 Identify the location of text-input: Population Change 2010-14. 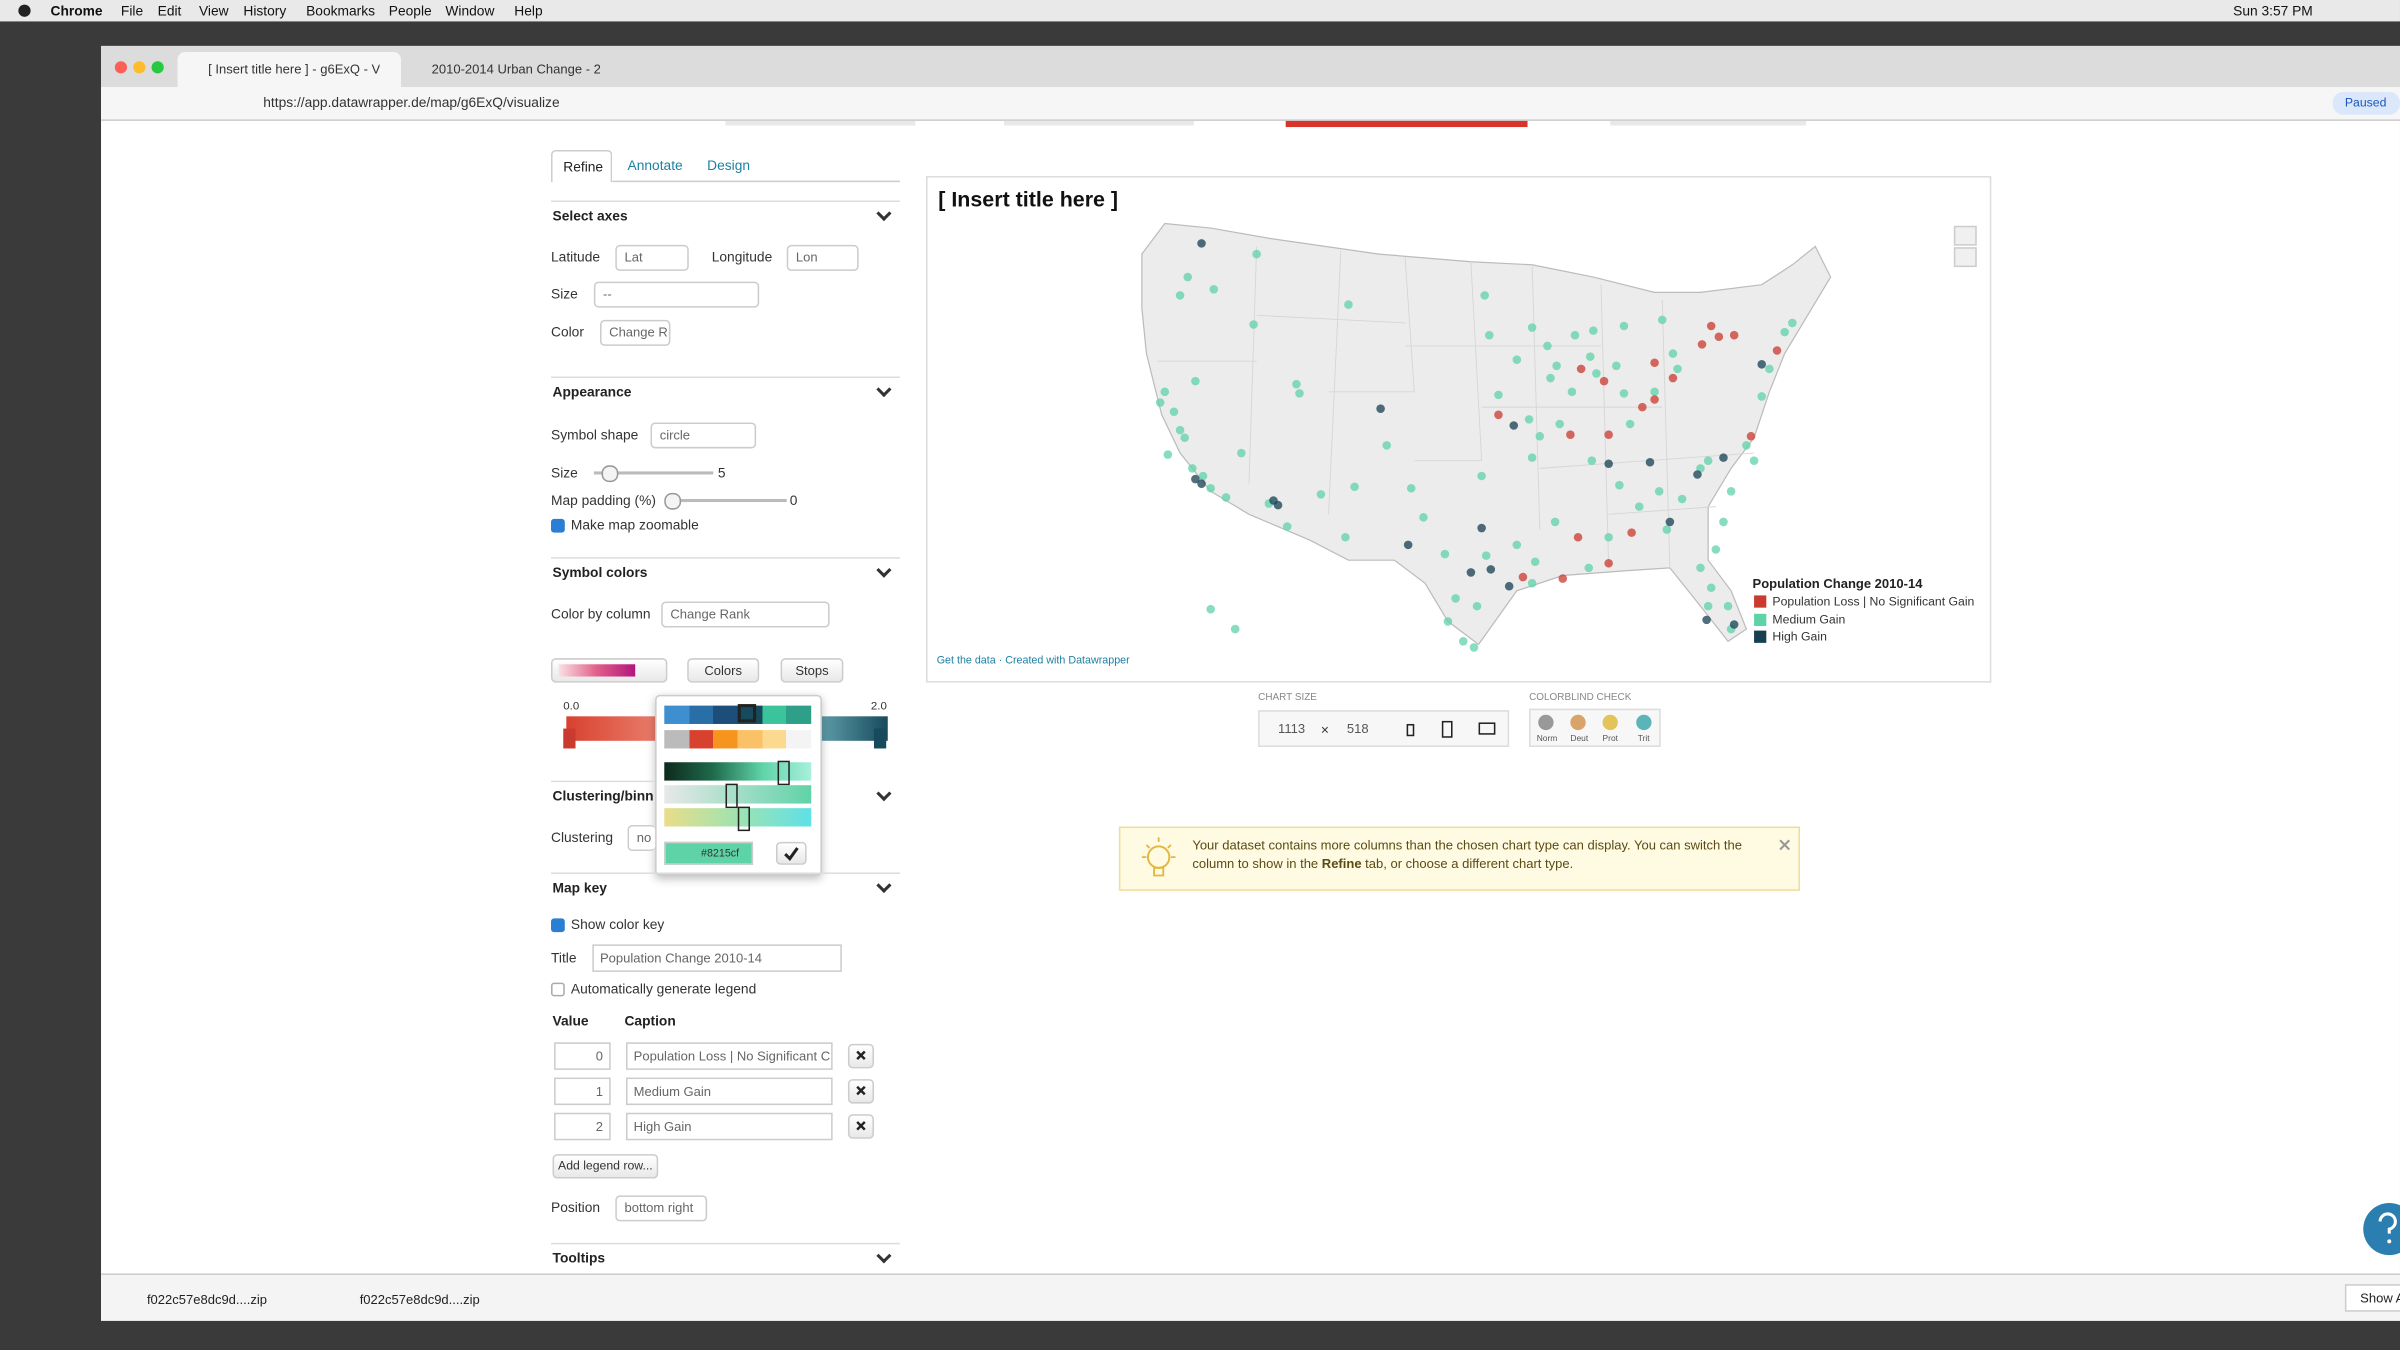
(717, 958).